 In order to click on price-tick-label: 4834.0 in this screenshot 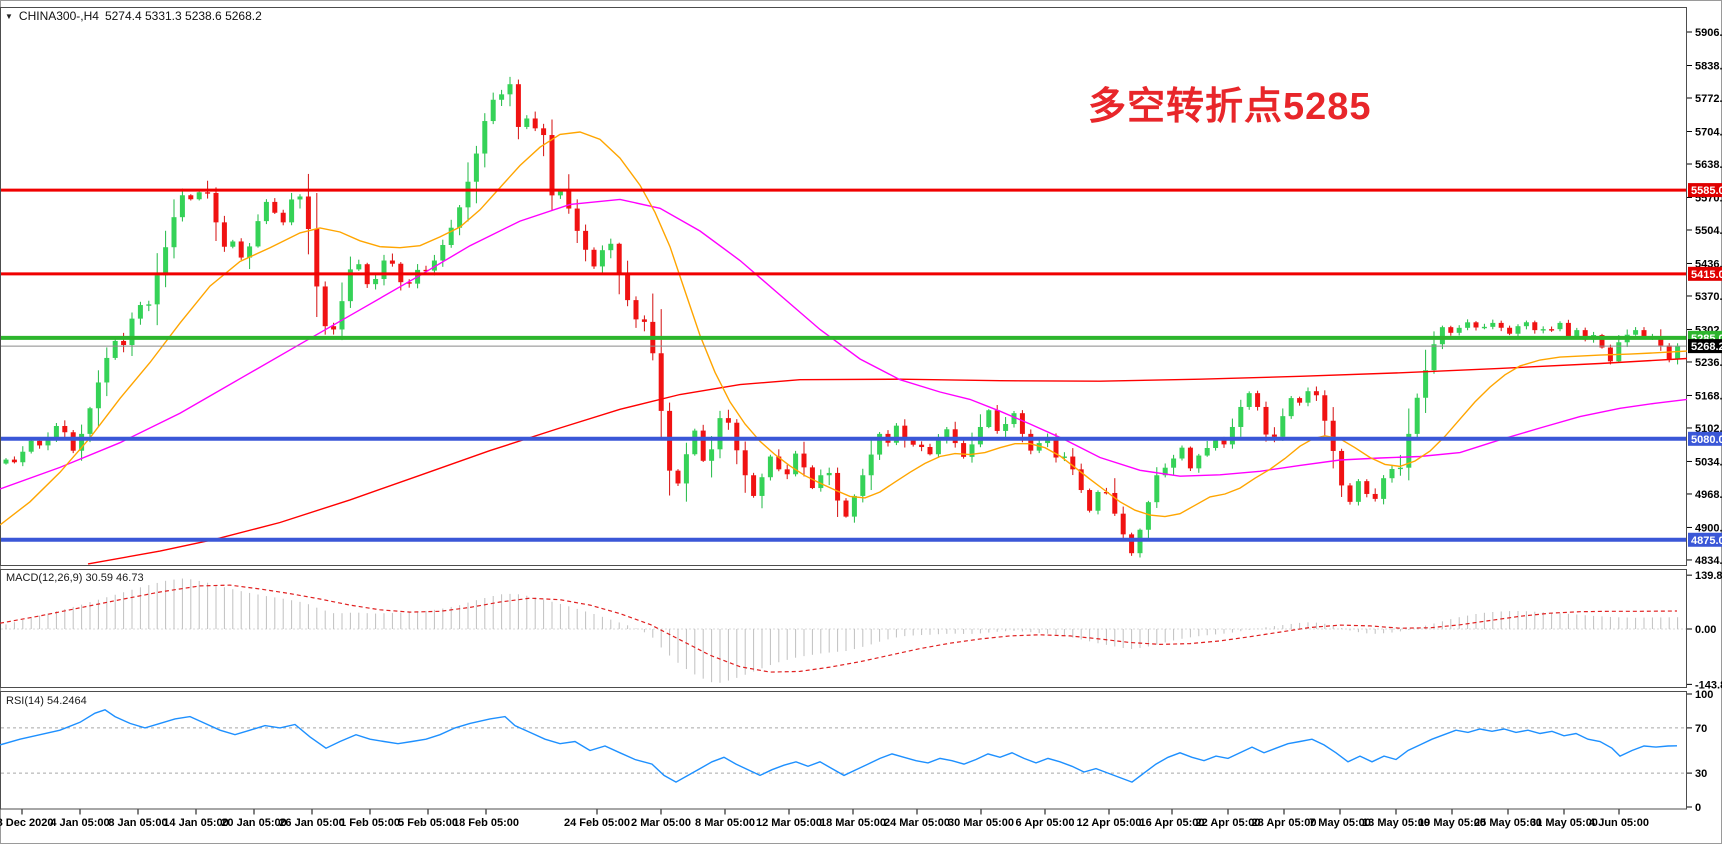, I will do `click(1708, 561)`.